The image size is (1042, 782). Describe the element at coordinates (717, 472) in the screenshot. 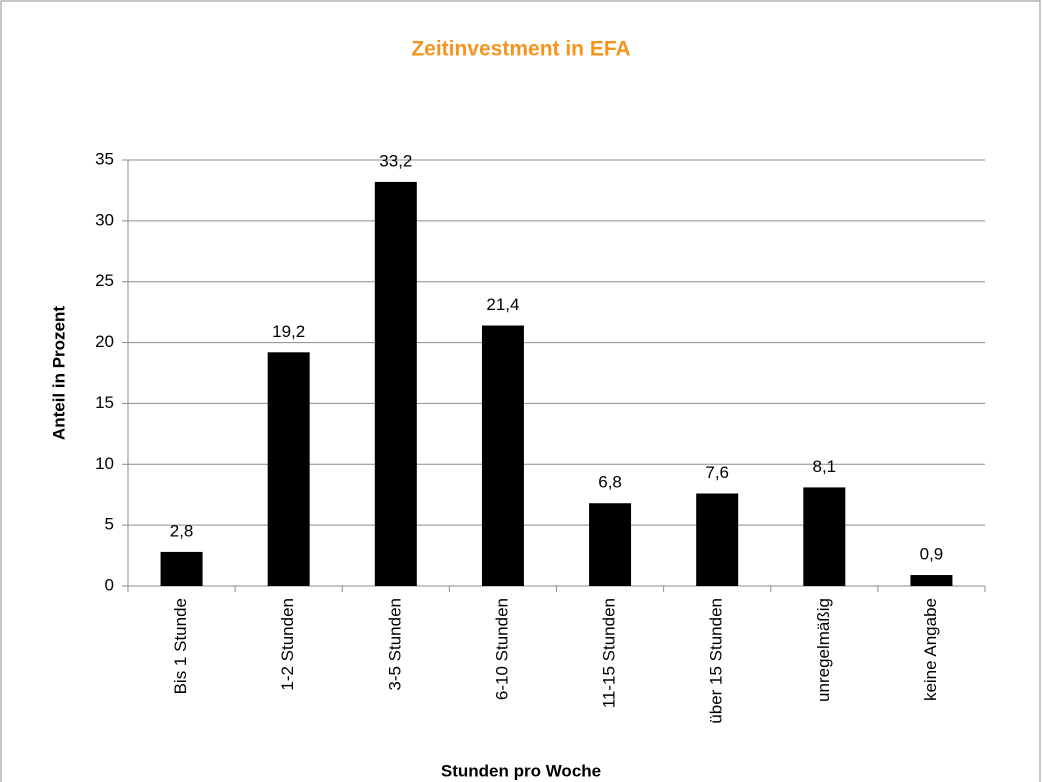

I see `value-label: 7,6` at that location.